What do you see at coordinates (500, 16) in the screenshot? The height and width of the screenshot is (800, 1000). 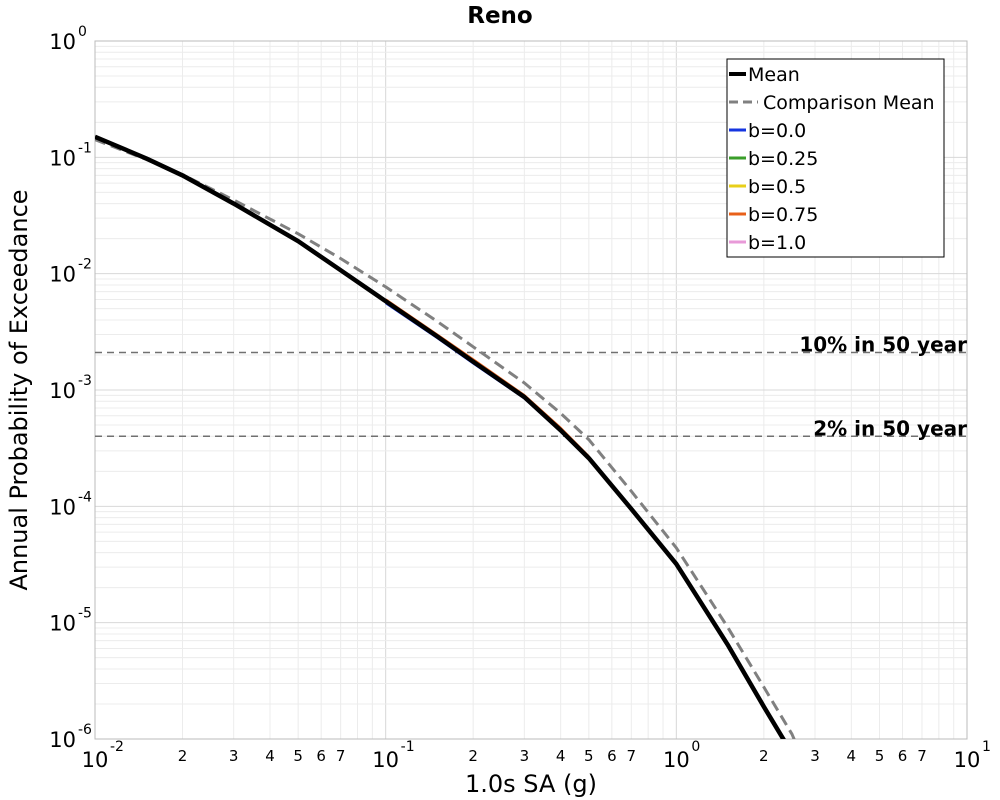 I see `chart-title: Reno` at bounding box center [500, 16].